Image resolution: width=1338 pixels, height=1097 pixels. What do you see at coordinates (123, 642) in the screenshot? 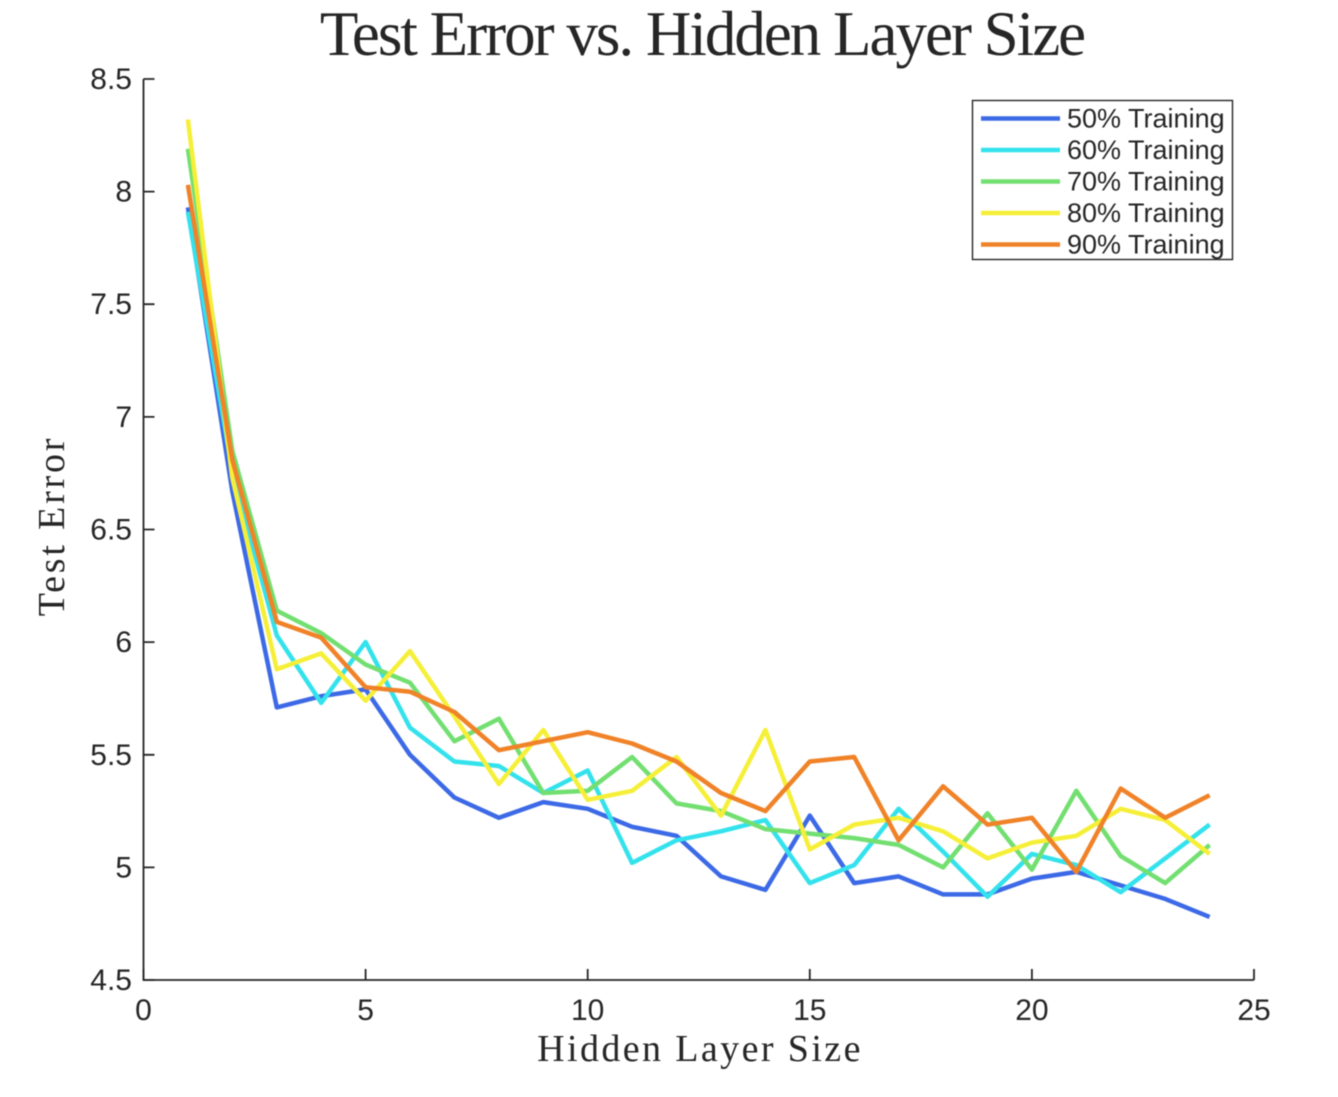
I see `svg-text: 6` at bounding box center [123, 642].